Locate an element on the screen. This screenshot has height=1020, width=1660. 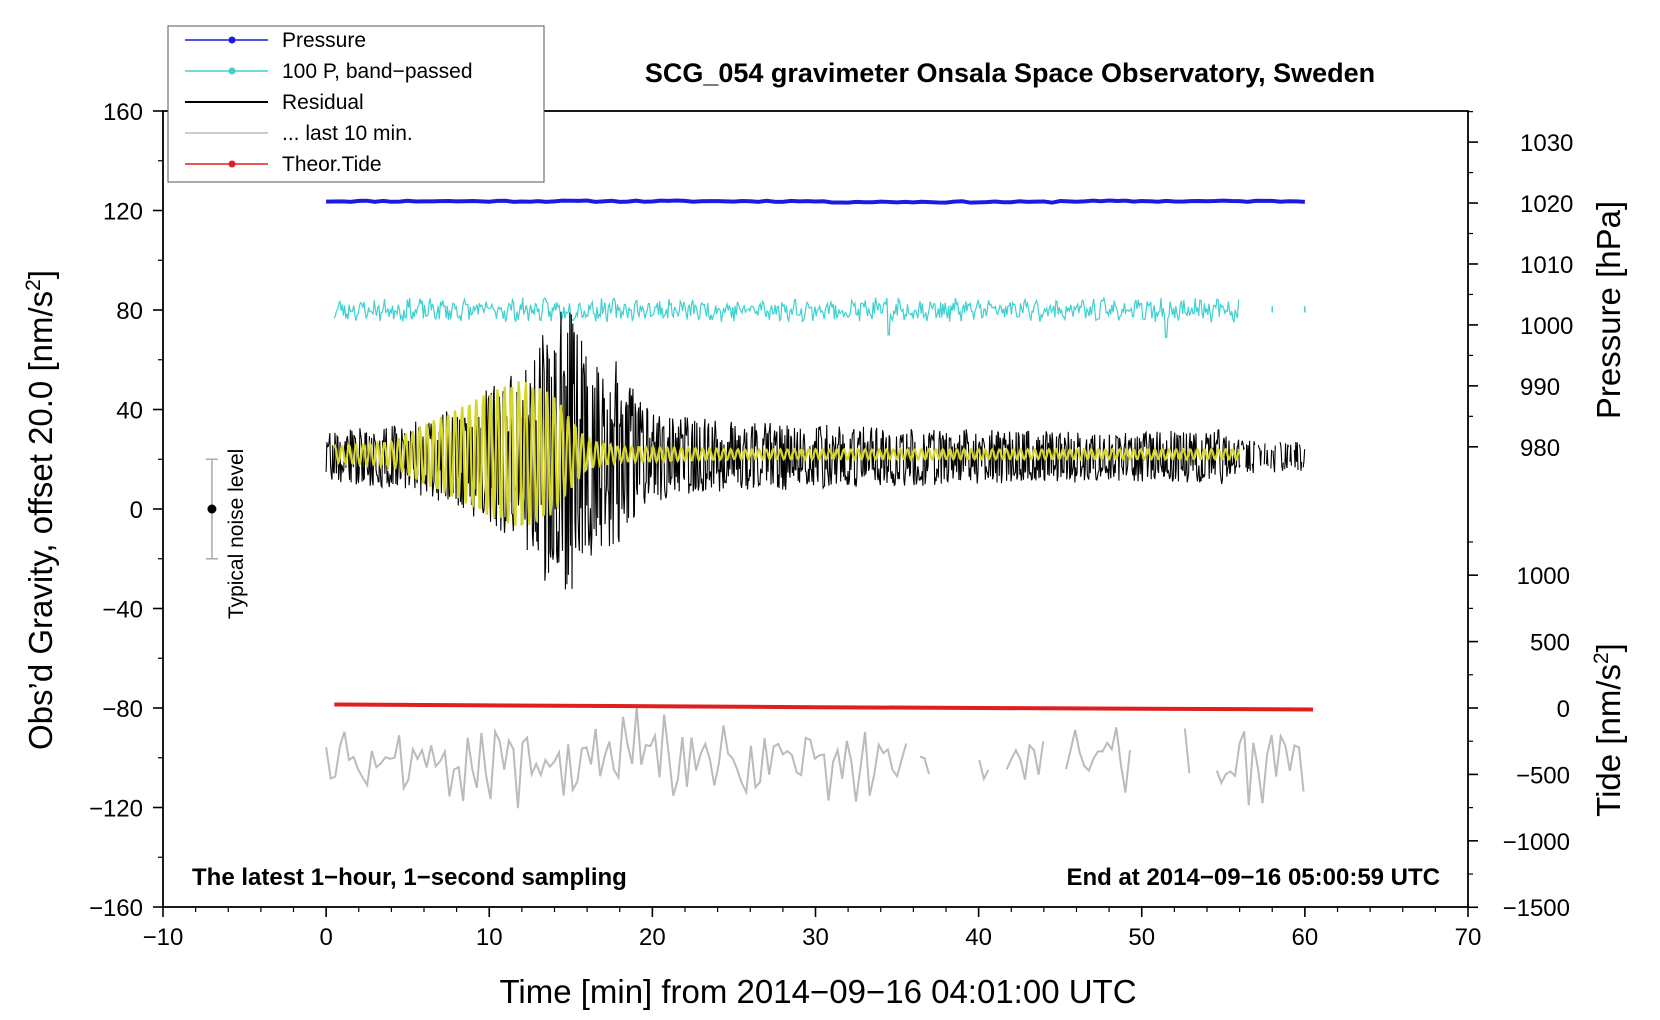
legend-label: ... last 10 min. is located at coordinates (347, 133).